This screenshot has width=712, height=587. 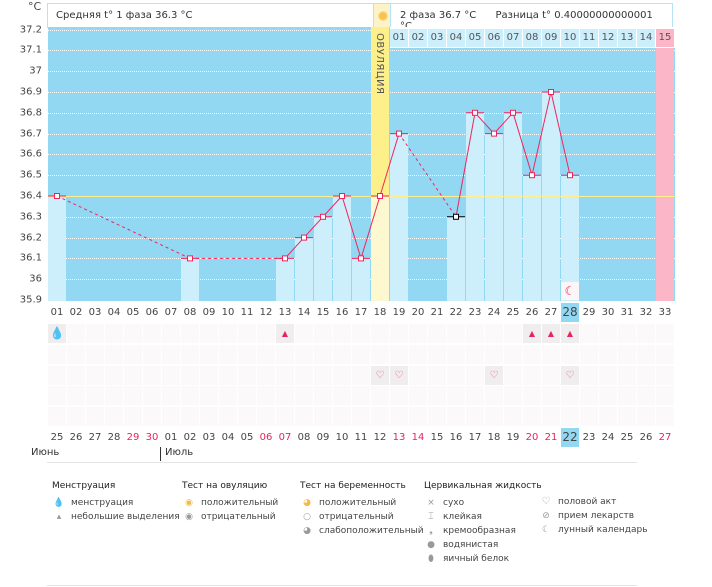 I want to click on cycle-day: 29, so click(x=589, y=312).